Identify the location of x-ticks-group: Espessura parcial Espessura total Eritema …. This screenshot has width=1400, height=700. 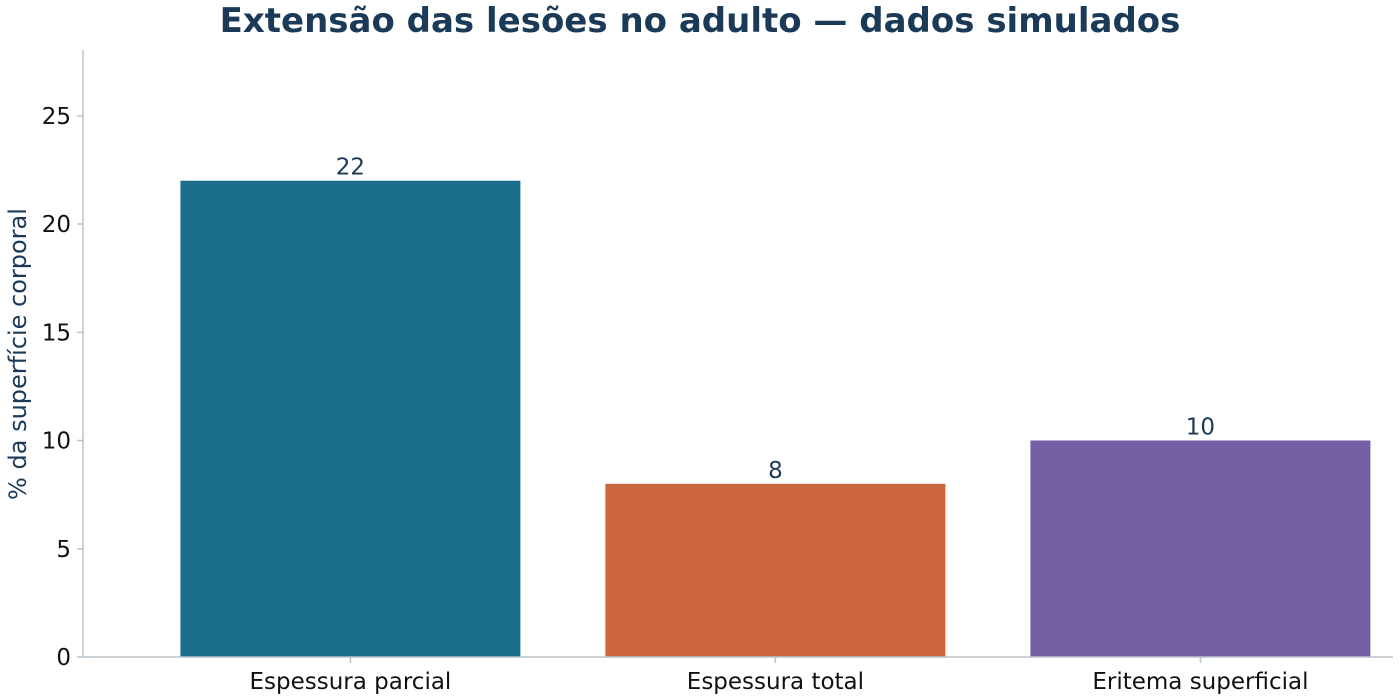
(778, 676).